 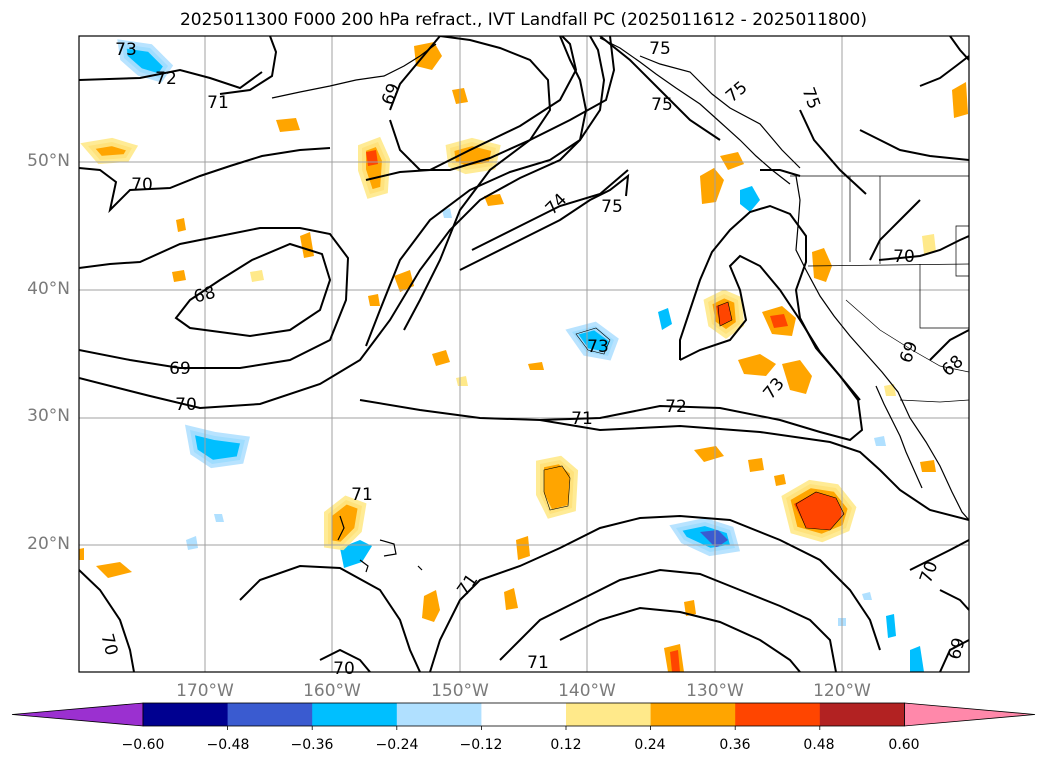 What do you see at coordinates (397, 745) in the screenshot?
I see `colorbar-tick: −0.24` at bounding box center [397, 745].